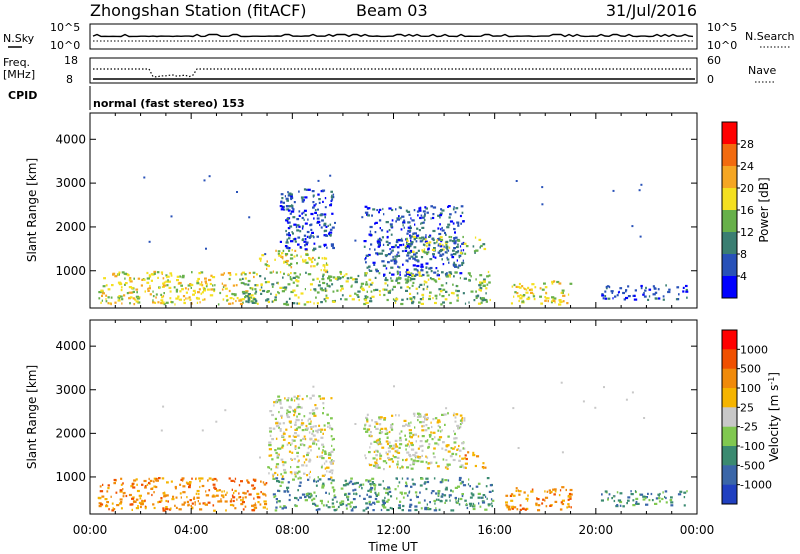 This screenshot has height=554, width=800. Describe the element at coordinates (743, 276) in the screenshot. I see `colorbar-tick-label: 4` at that location.